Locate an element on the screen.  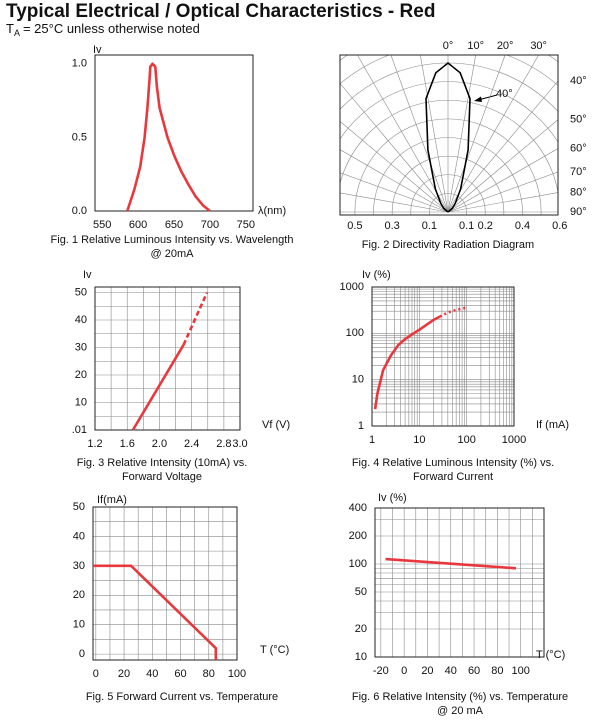
y-tick-label: 400 is located at coordinates (358, 508).